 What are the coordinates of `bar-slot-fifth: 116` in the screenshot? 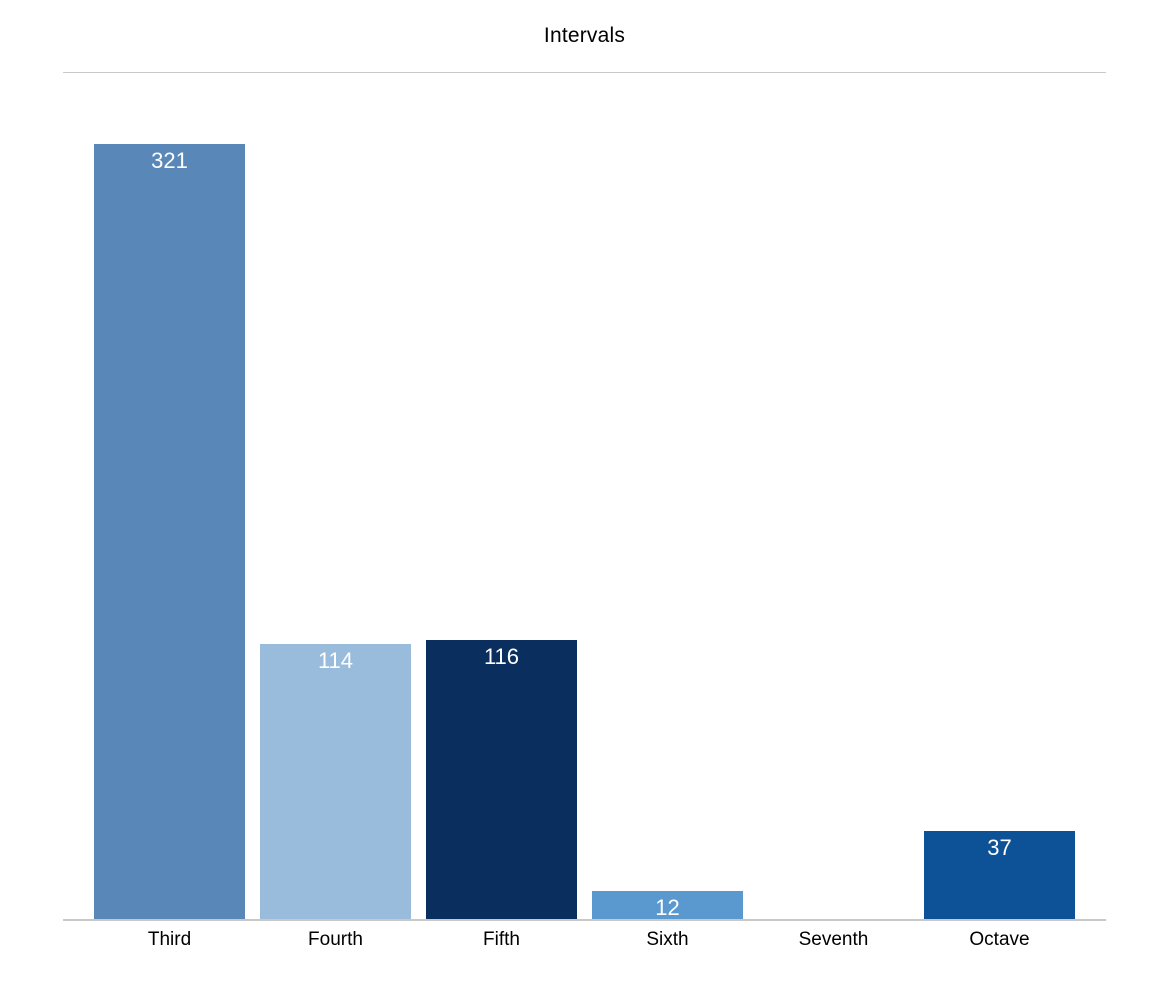 It's located at (502, 532).